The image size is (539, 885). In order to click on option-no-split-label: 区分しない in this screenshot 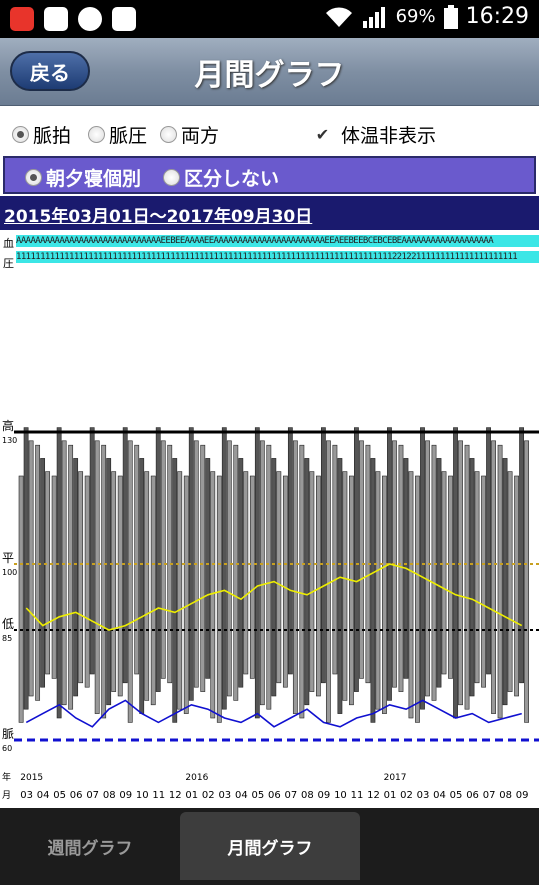, I will do `click(232, 179)`.